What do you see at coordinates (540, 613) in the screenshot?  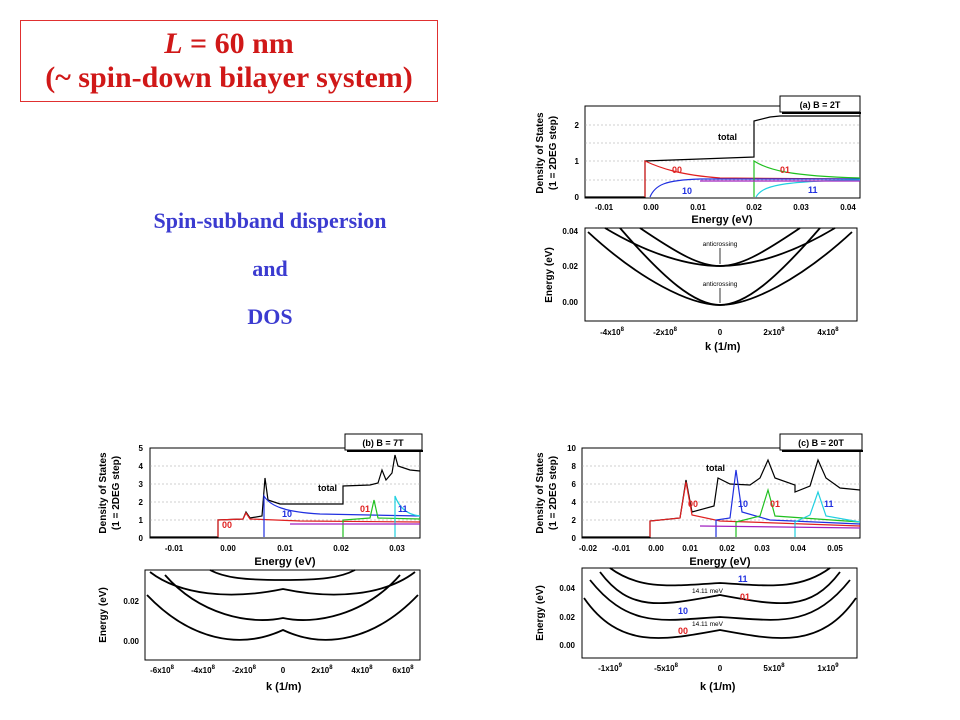 I see `c-disp-ylabel: Energy (eV)` at bounding box center [540, 613].